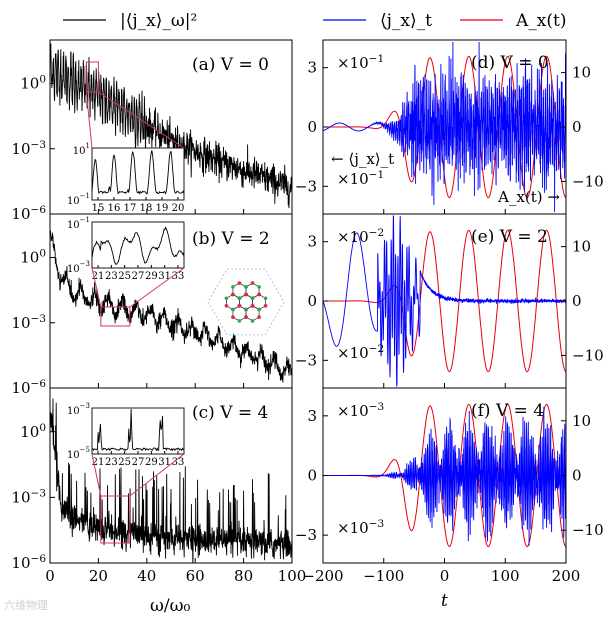 The height and width of the screenshot is (618, 615). Describe the element at coordinates (540, 21) in the screenshot. I see `legend-field-label: A_x(t)` at that location.